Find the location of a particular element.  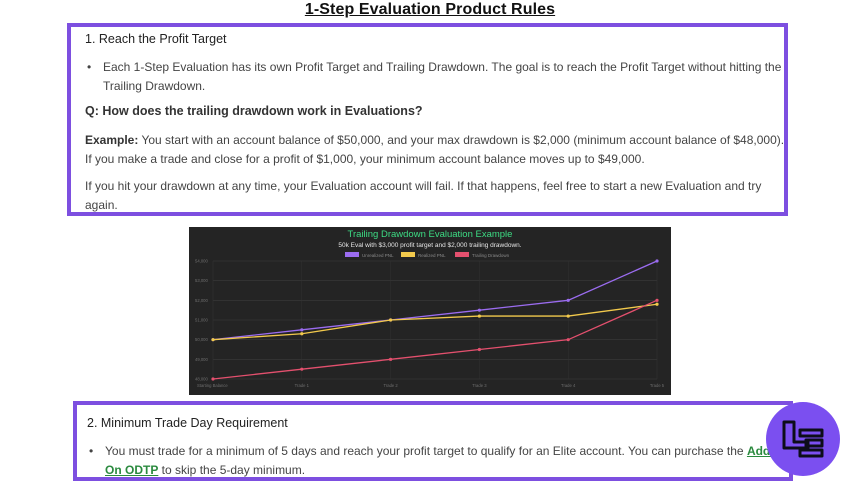

example-label: Example: is located at coordinates (112, 140).